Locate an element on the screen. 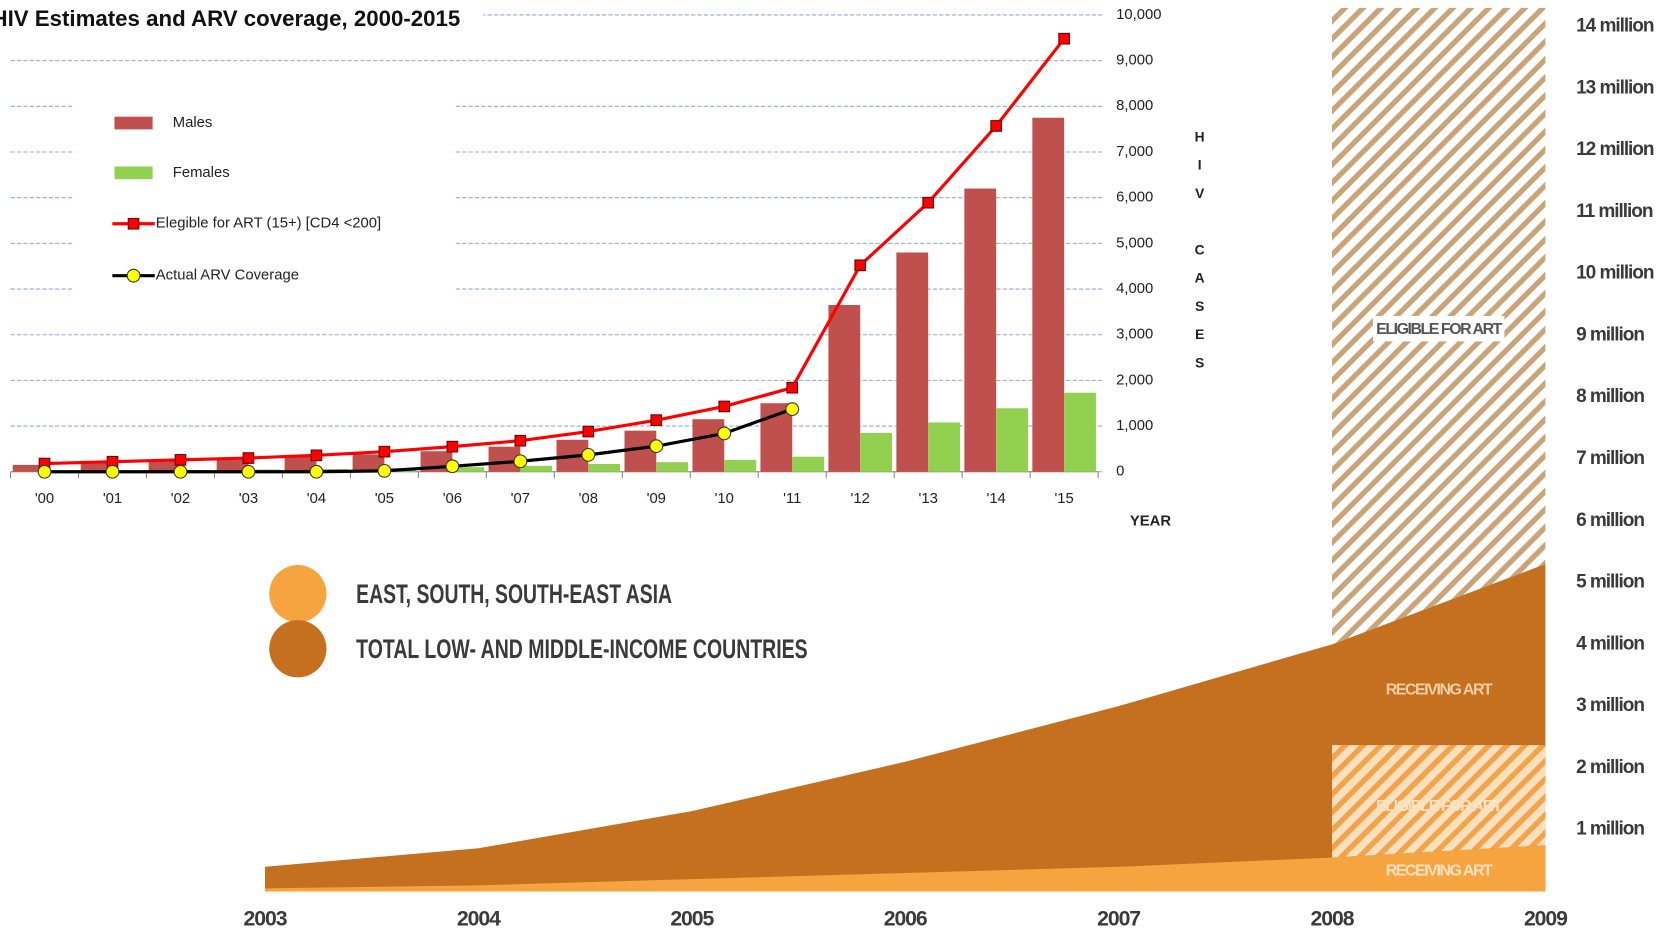 This screenshot has height=934, width=1662. legend-label: TOTAL LOW- AND MIDDLE-INCOME COUNTRIES is located at coordinates (582, 649).